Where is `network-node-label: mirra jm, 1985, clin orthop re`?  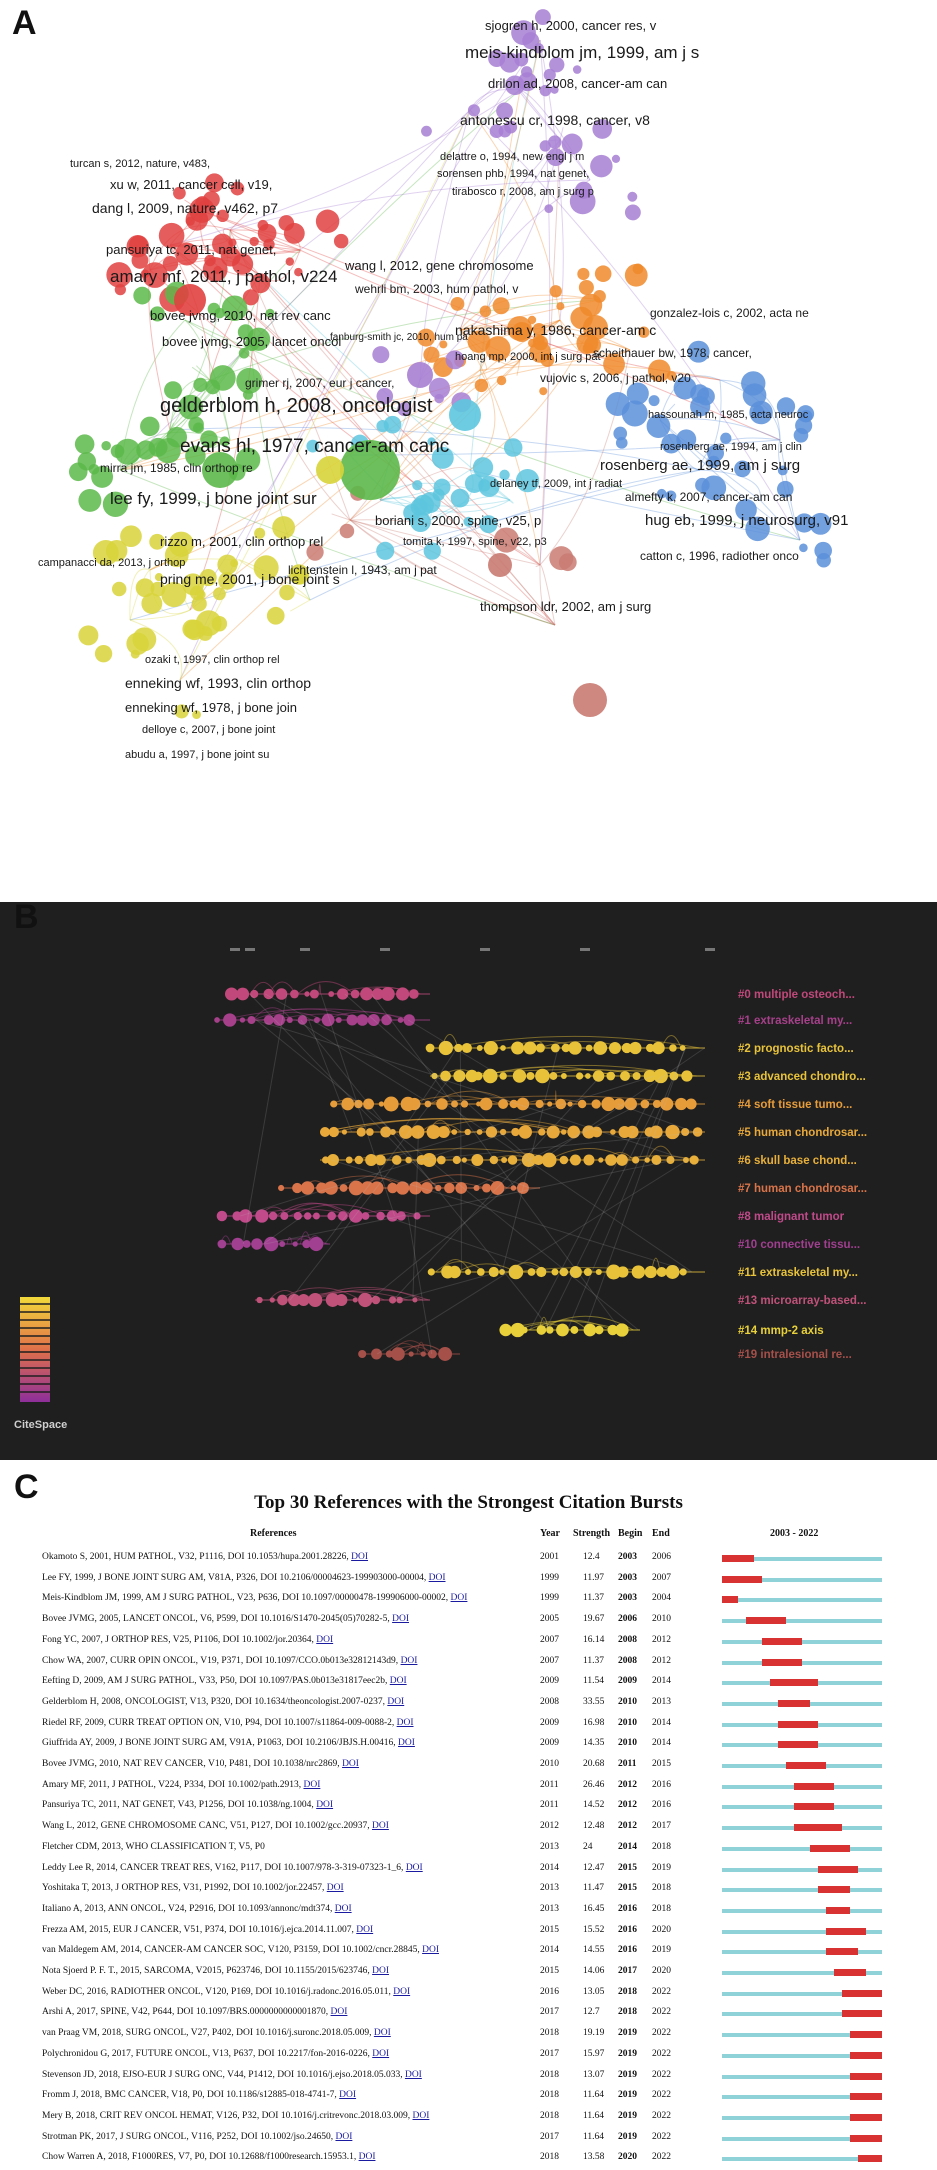
network-node-label: mirra jm, 1985, clin orthop re is located at coordinates (176, 468).